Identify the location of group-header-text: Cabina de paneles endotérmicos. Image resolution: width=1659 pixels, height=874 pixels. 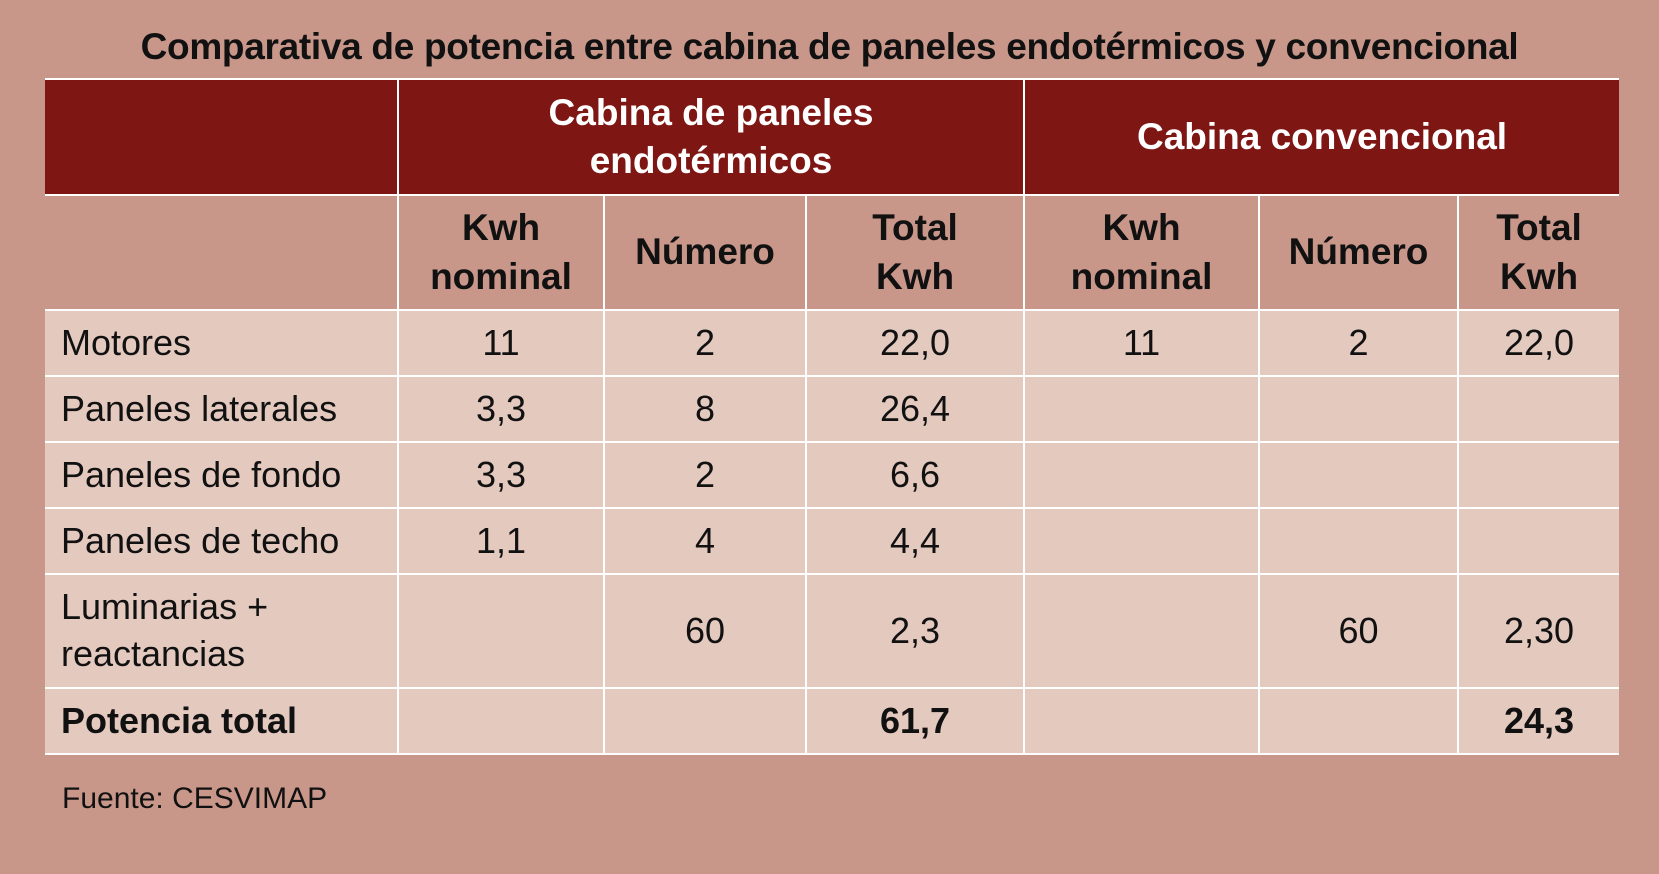
(711, 136).